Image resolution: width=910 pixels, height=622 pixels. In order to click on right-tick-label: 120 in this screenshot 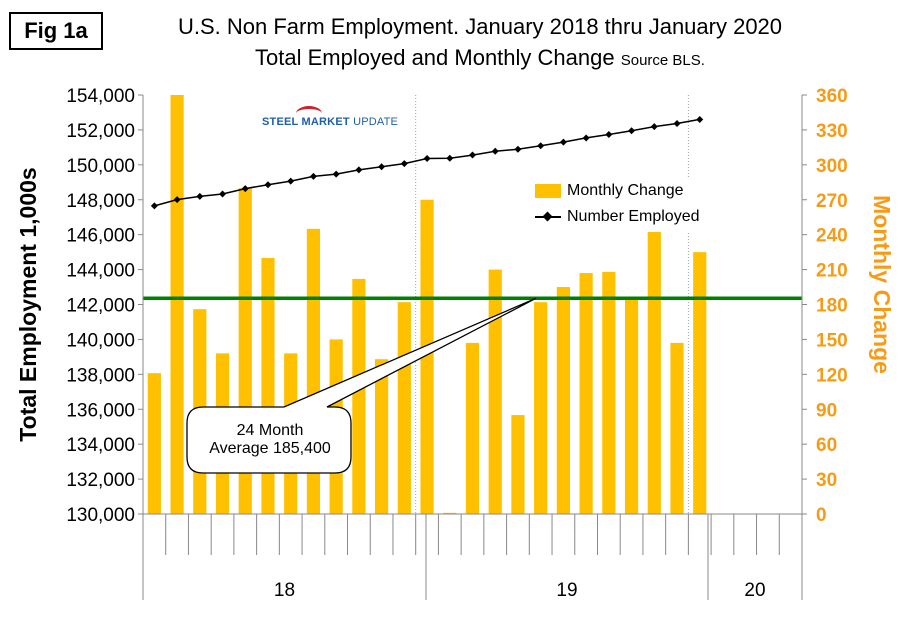, I will do `click(832, 375)`.